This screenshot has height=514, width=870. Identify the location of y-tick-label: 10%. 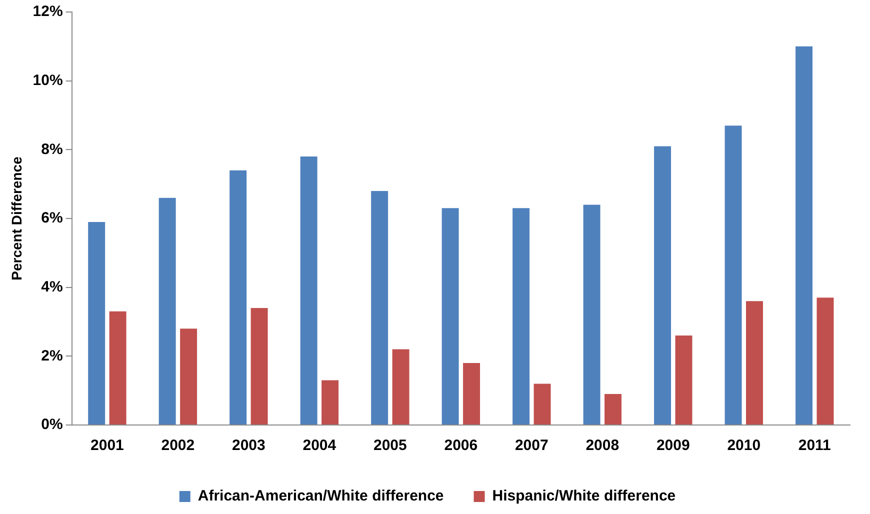
(47, 80).